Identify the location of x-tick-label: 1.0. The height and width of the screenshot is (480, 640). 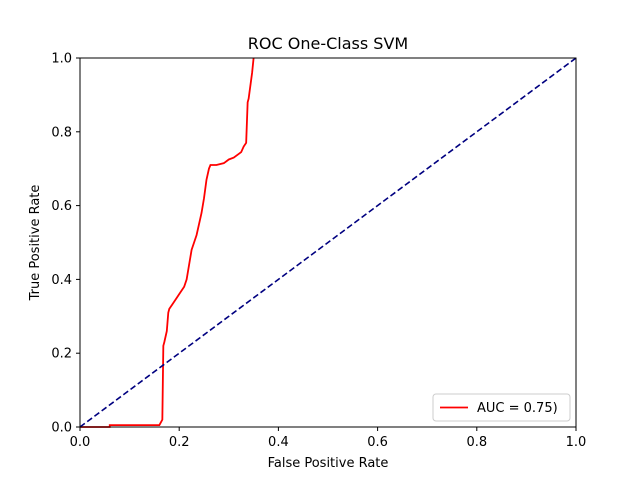
(576, 442).